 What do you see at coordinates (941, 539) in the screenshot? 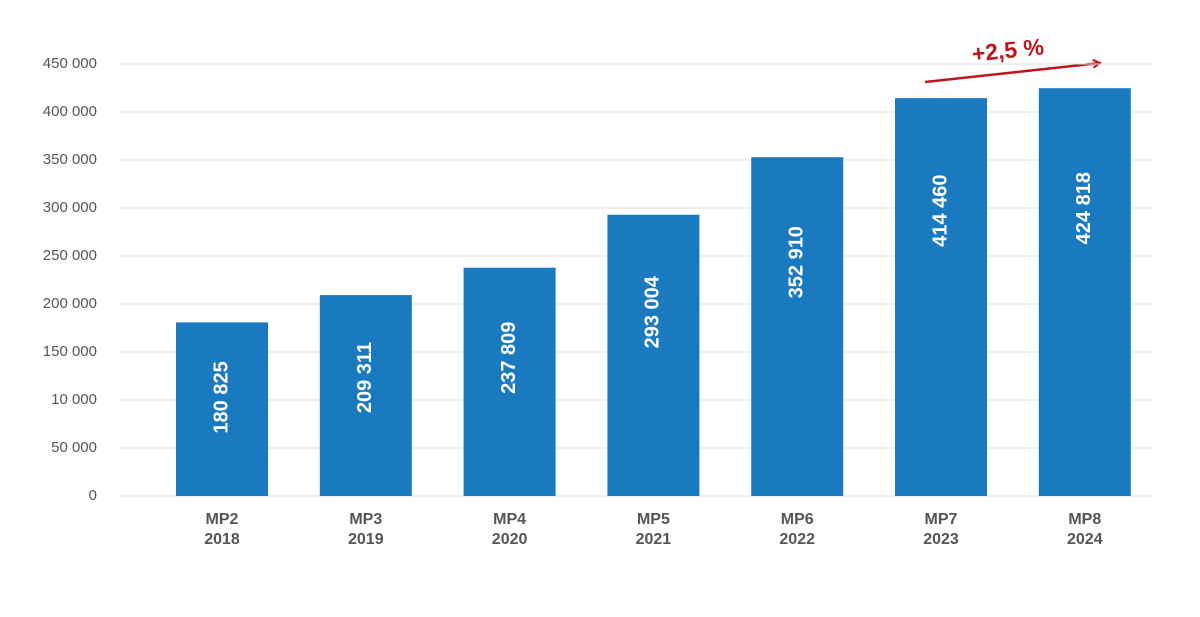
I see `x-tick-label: 2023` at bounding box center [941, 539].